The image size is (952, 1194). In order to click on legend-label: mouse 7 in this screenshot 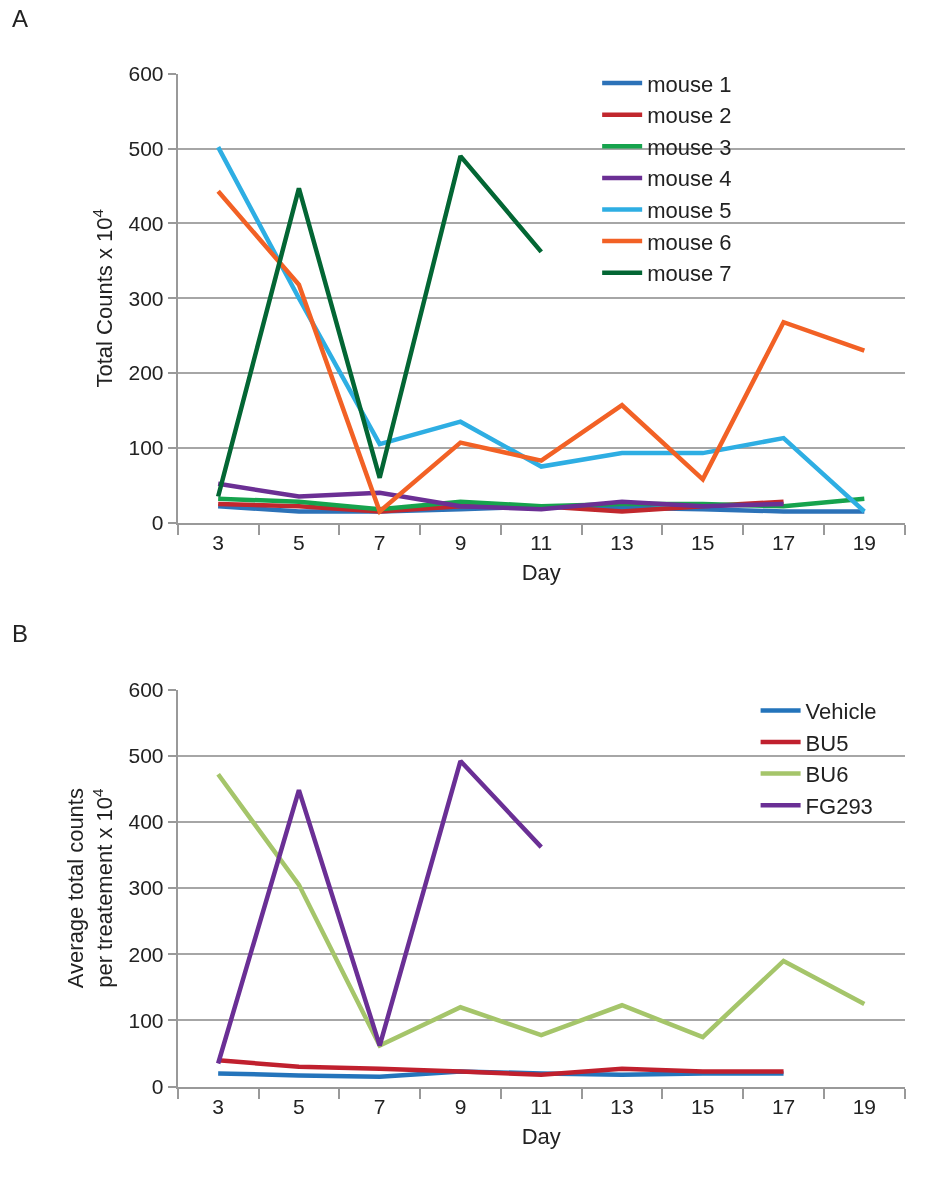, I will do `click(689, 274)`.